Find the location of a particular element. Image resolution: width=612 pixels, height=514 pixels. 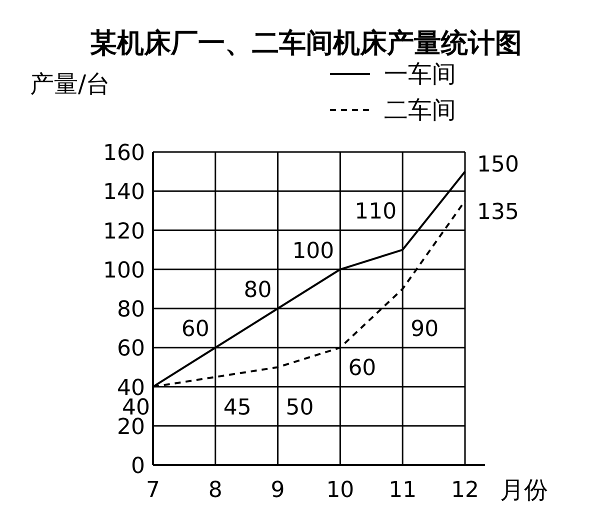

data-label: 150 is located at coordinates (498, 165).